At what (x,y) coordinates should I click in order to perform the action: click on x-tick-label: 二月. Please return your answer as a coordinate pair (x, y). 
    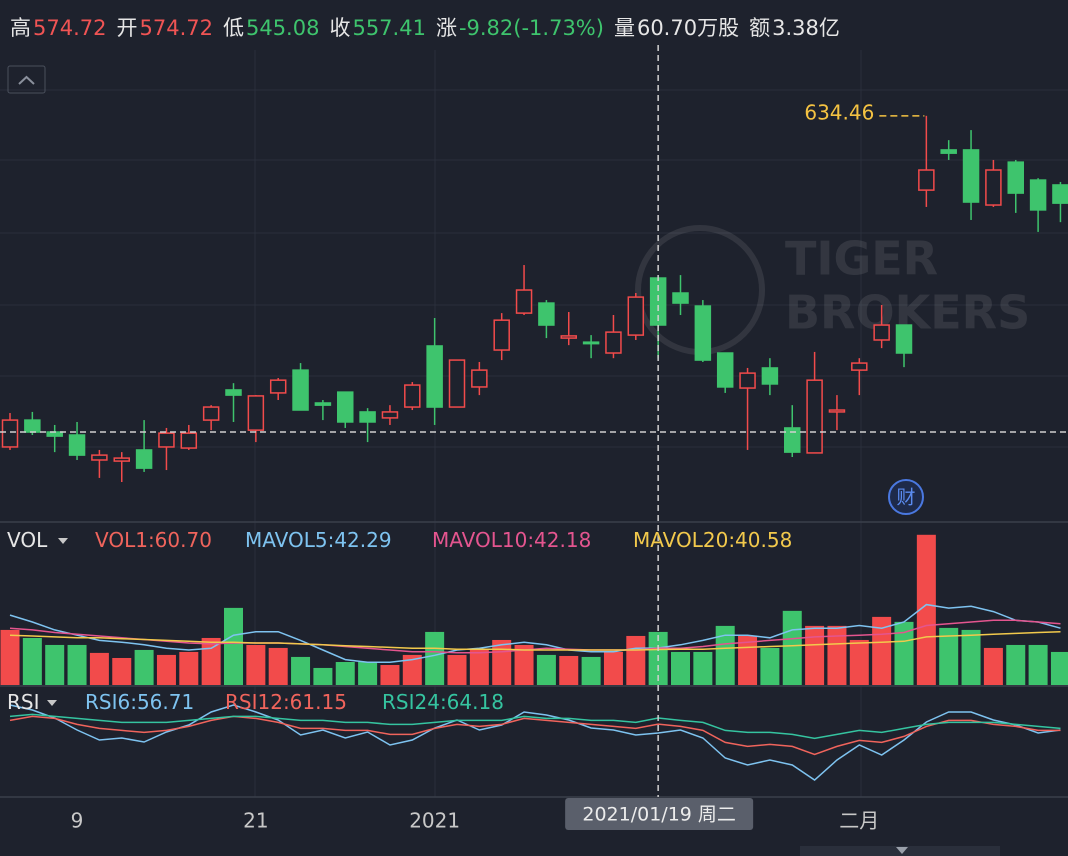
    Looking at the image, I should click on (859, 821).